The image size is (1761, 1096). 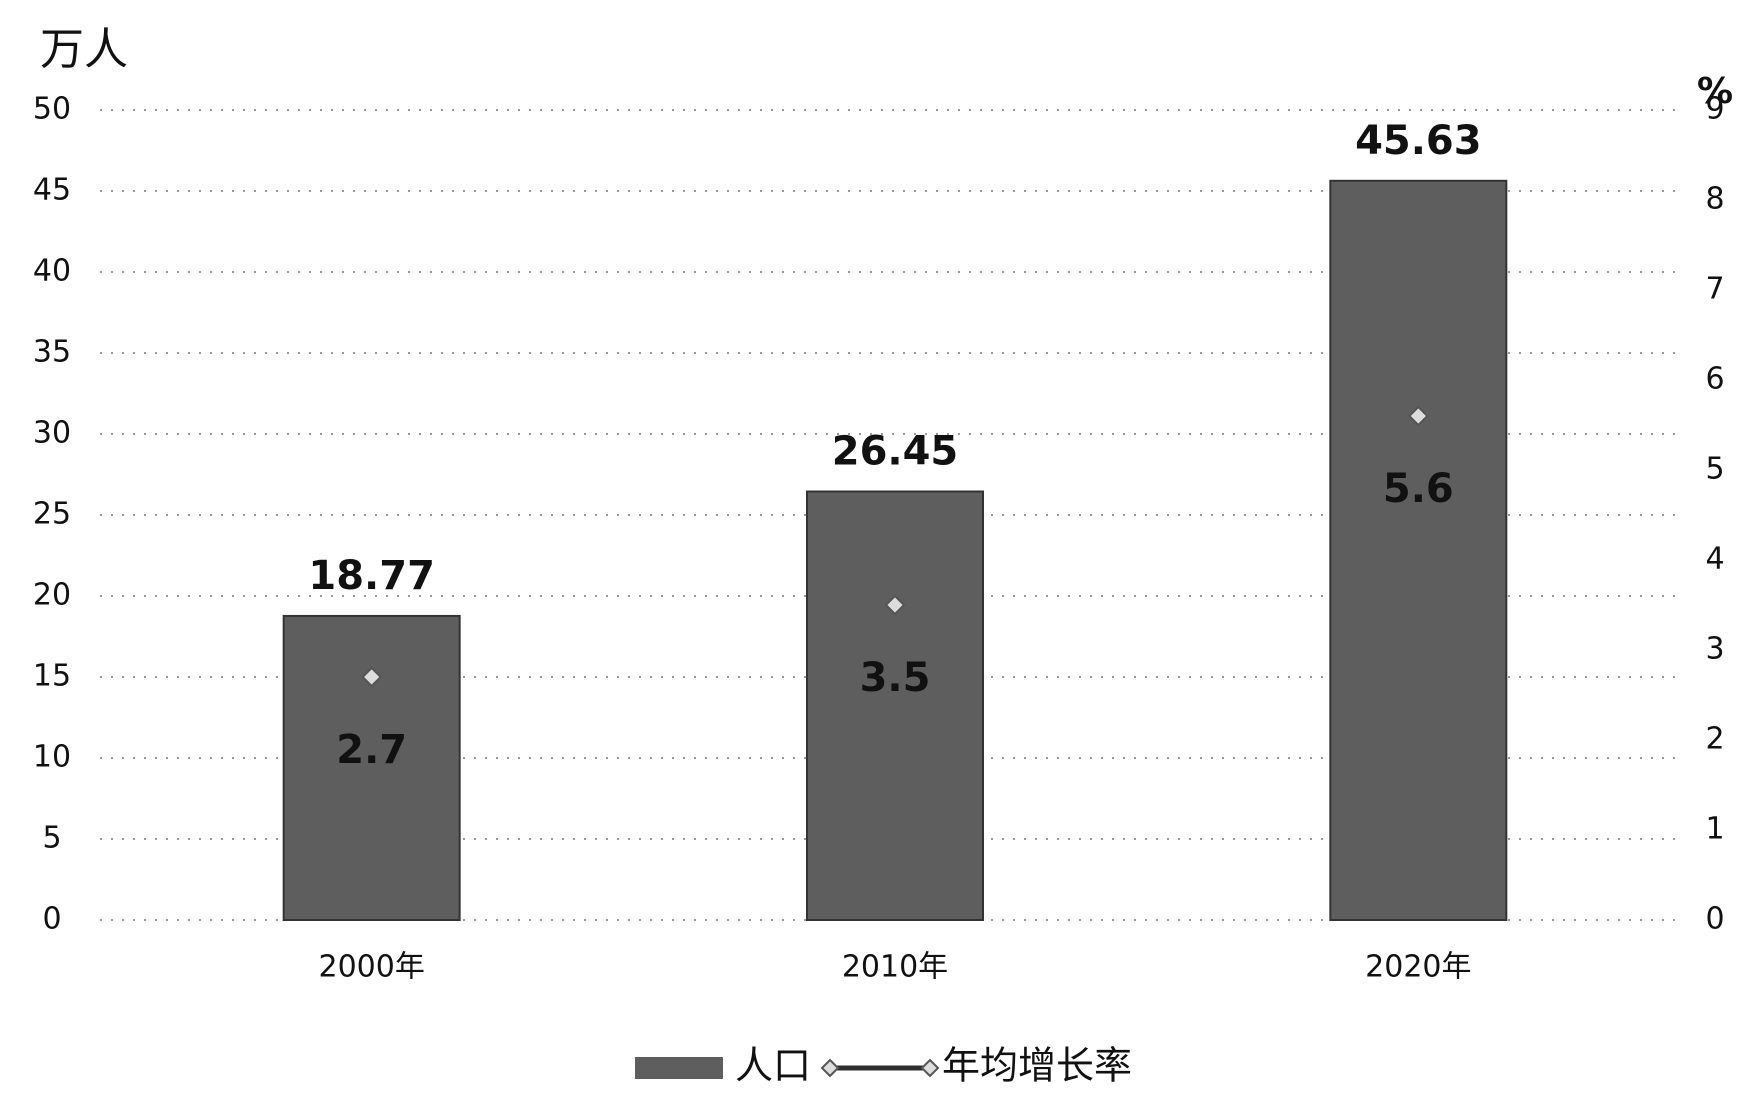 What do you see at coordinates (1418, 489) in the screenshot?
I see `line-value-label: 5.6` at bounding box center [1418, 489].